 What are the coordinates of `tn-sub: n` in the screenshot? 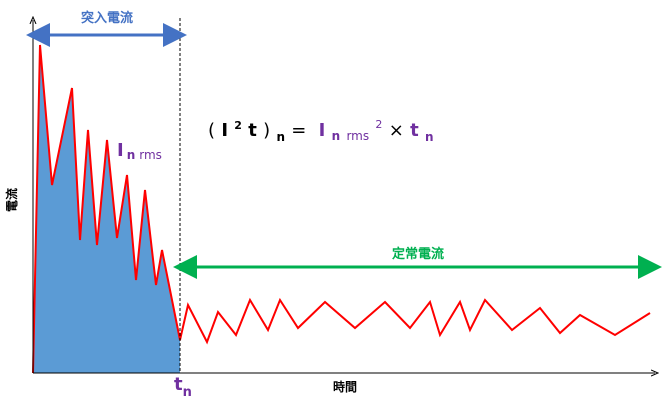 It's located at (187, 392).